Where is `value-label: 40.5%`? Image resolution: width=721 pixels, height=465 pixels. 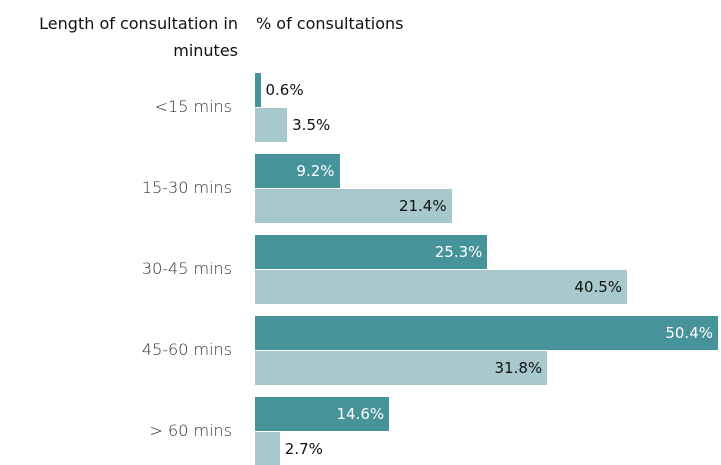
value-label: 40.5% is located at coordinates (598, 287).